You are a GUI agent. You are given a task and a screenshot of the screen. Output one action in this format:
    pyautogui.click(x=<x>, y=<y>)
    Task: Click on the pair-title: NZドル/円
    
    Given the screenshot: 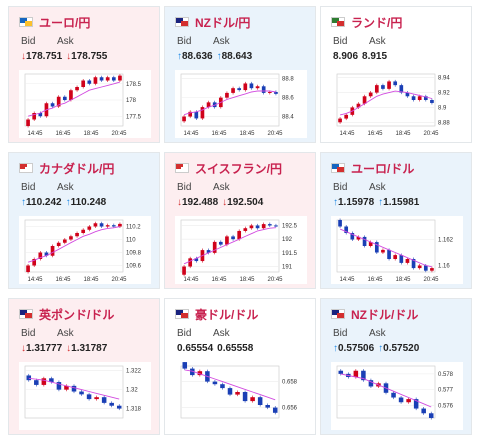 What is the action you would take?
    pyautogui.click(x=223, y=22)
    